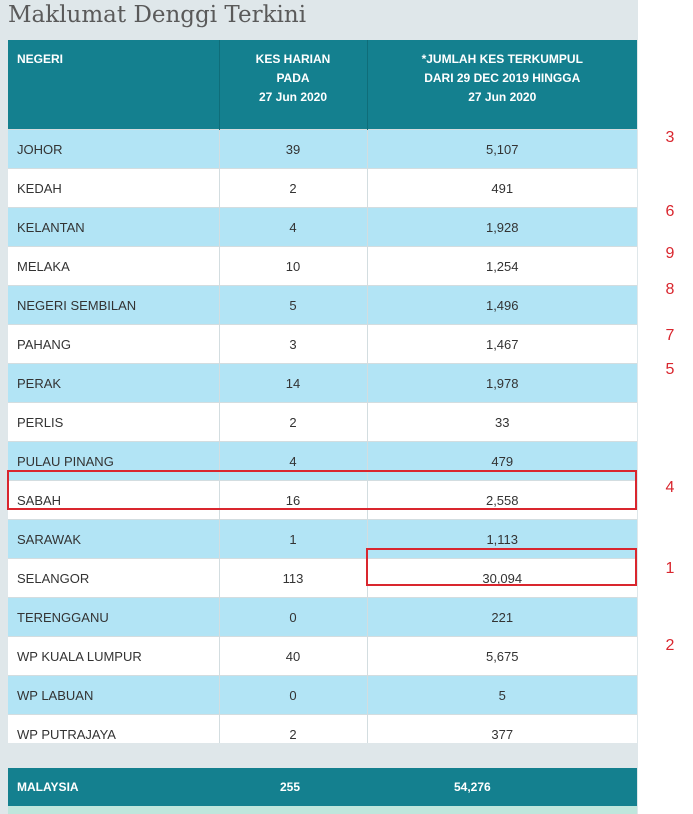  I want to click on state-name: NEGERI SEMBILAN, so click(114, 305).